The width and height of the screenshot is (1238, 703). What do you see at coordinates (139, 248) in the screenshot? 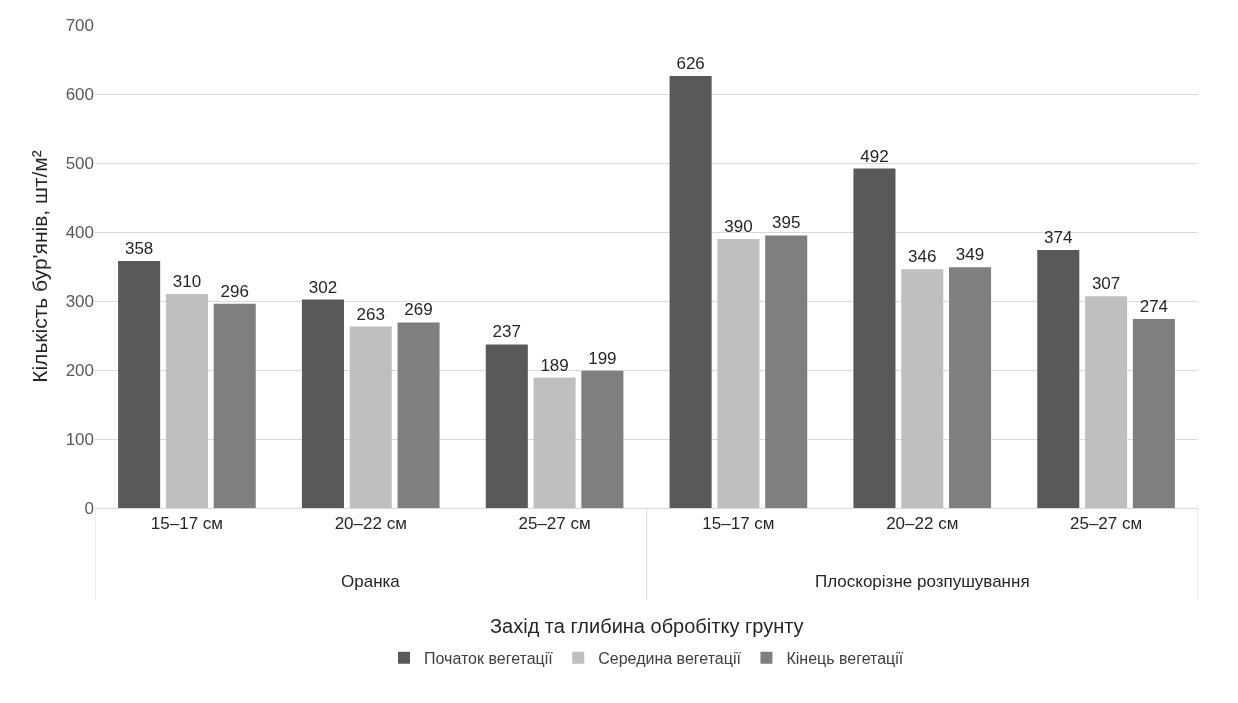
I see `data-label: 358` at bounding box center [139, 248].